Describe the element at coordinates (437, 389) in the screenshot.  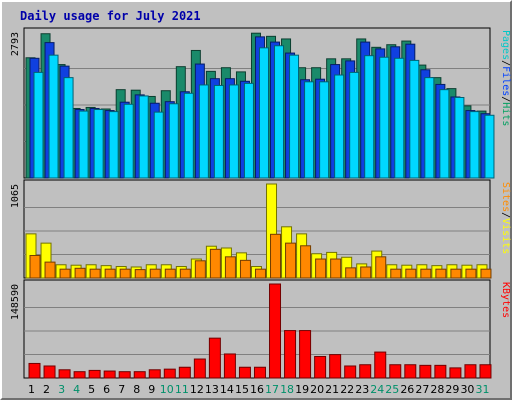
I see `x-tick-day-28: 28` at that location.